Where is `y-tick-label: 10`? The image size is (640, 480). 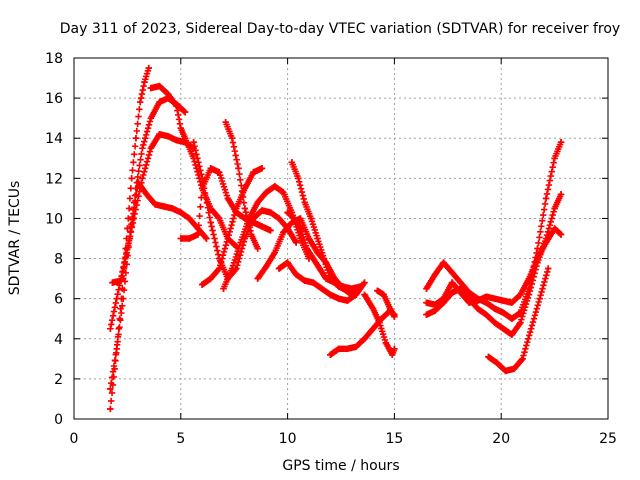
y-tick-label: 10 is located at coordinates (54, 219).